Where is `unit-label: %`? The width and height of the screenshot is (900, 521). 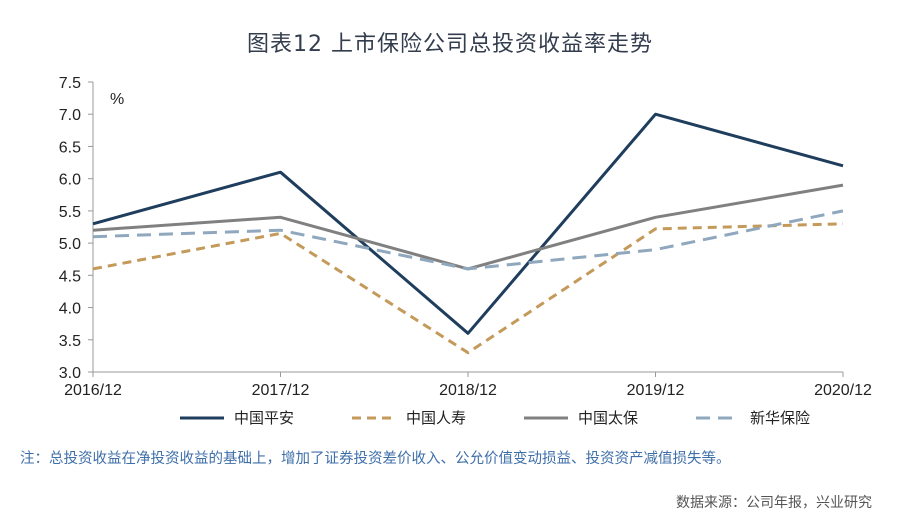
unit-label: % is located at coordinates (117, 99).